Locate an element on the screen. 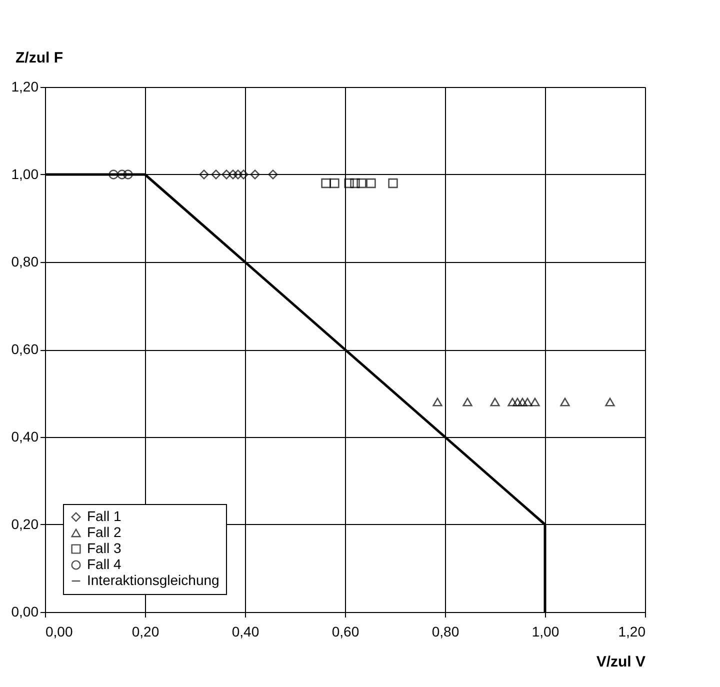 This screenshot has height=687, width=720. x-tick-label: 1,20 is located at coordinates (632, 632).